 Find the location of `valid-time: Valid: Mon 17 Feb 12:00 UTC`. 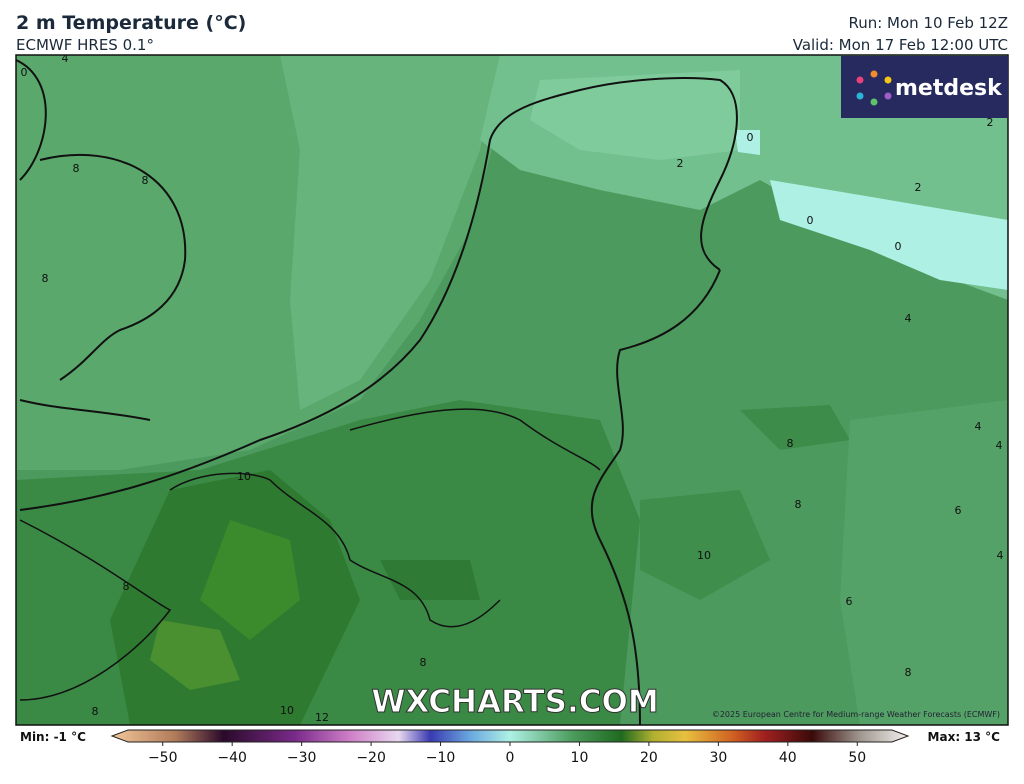

valid-time: Valid: Mon 17 Feb 12:00 UTC is located at coordinates (900, 45).